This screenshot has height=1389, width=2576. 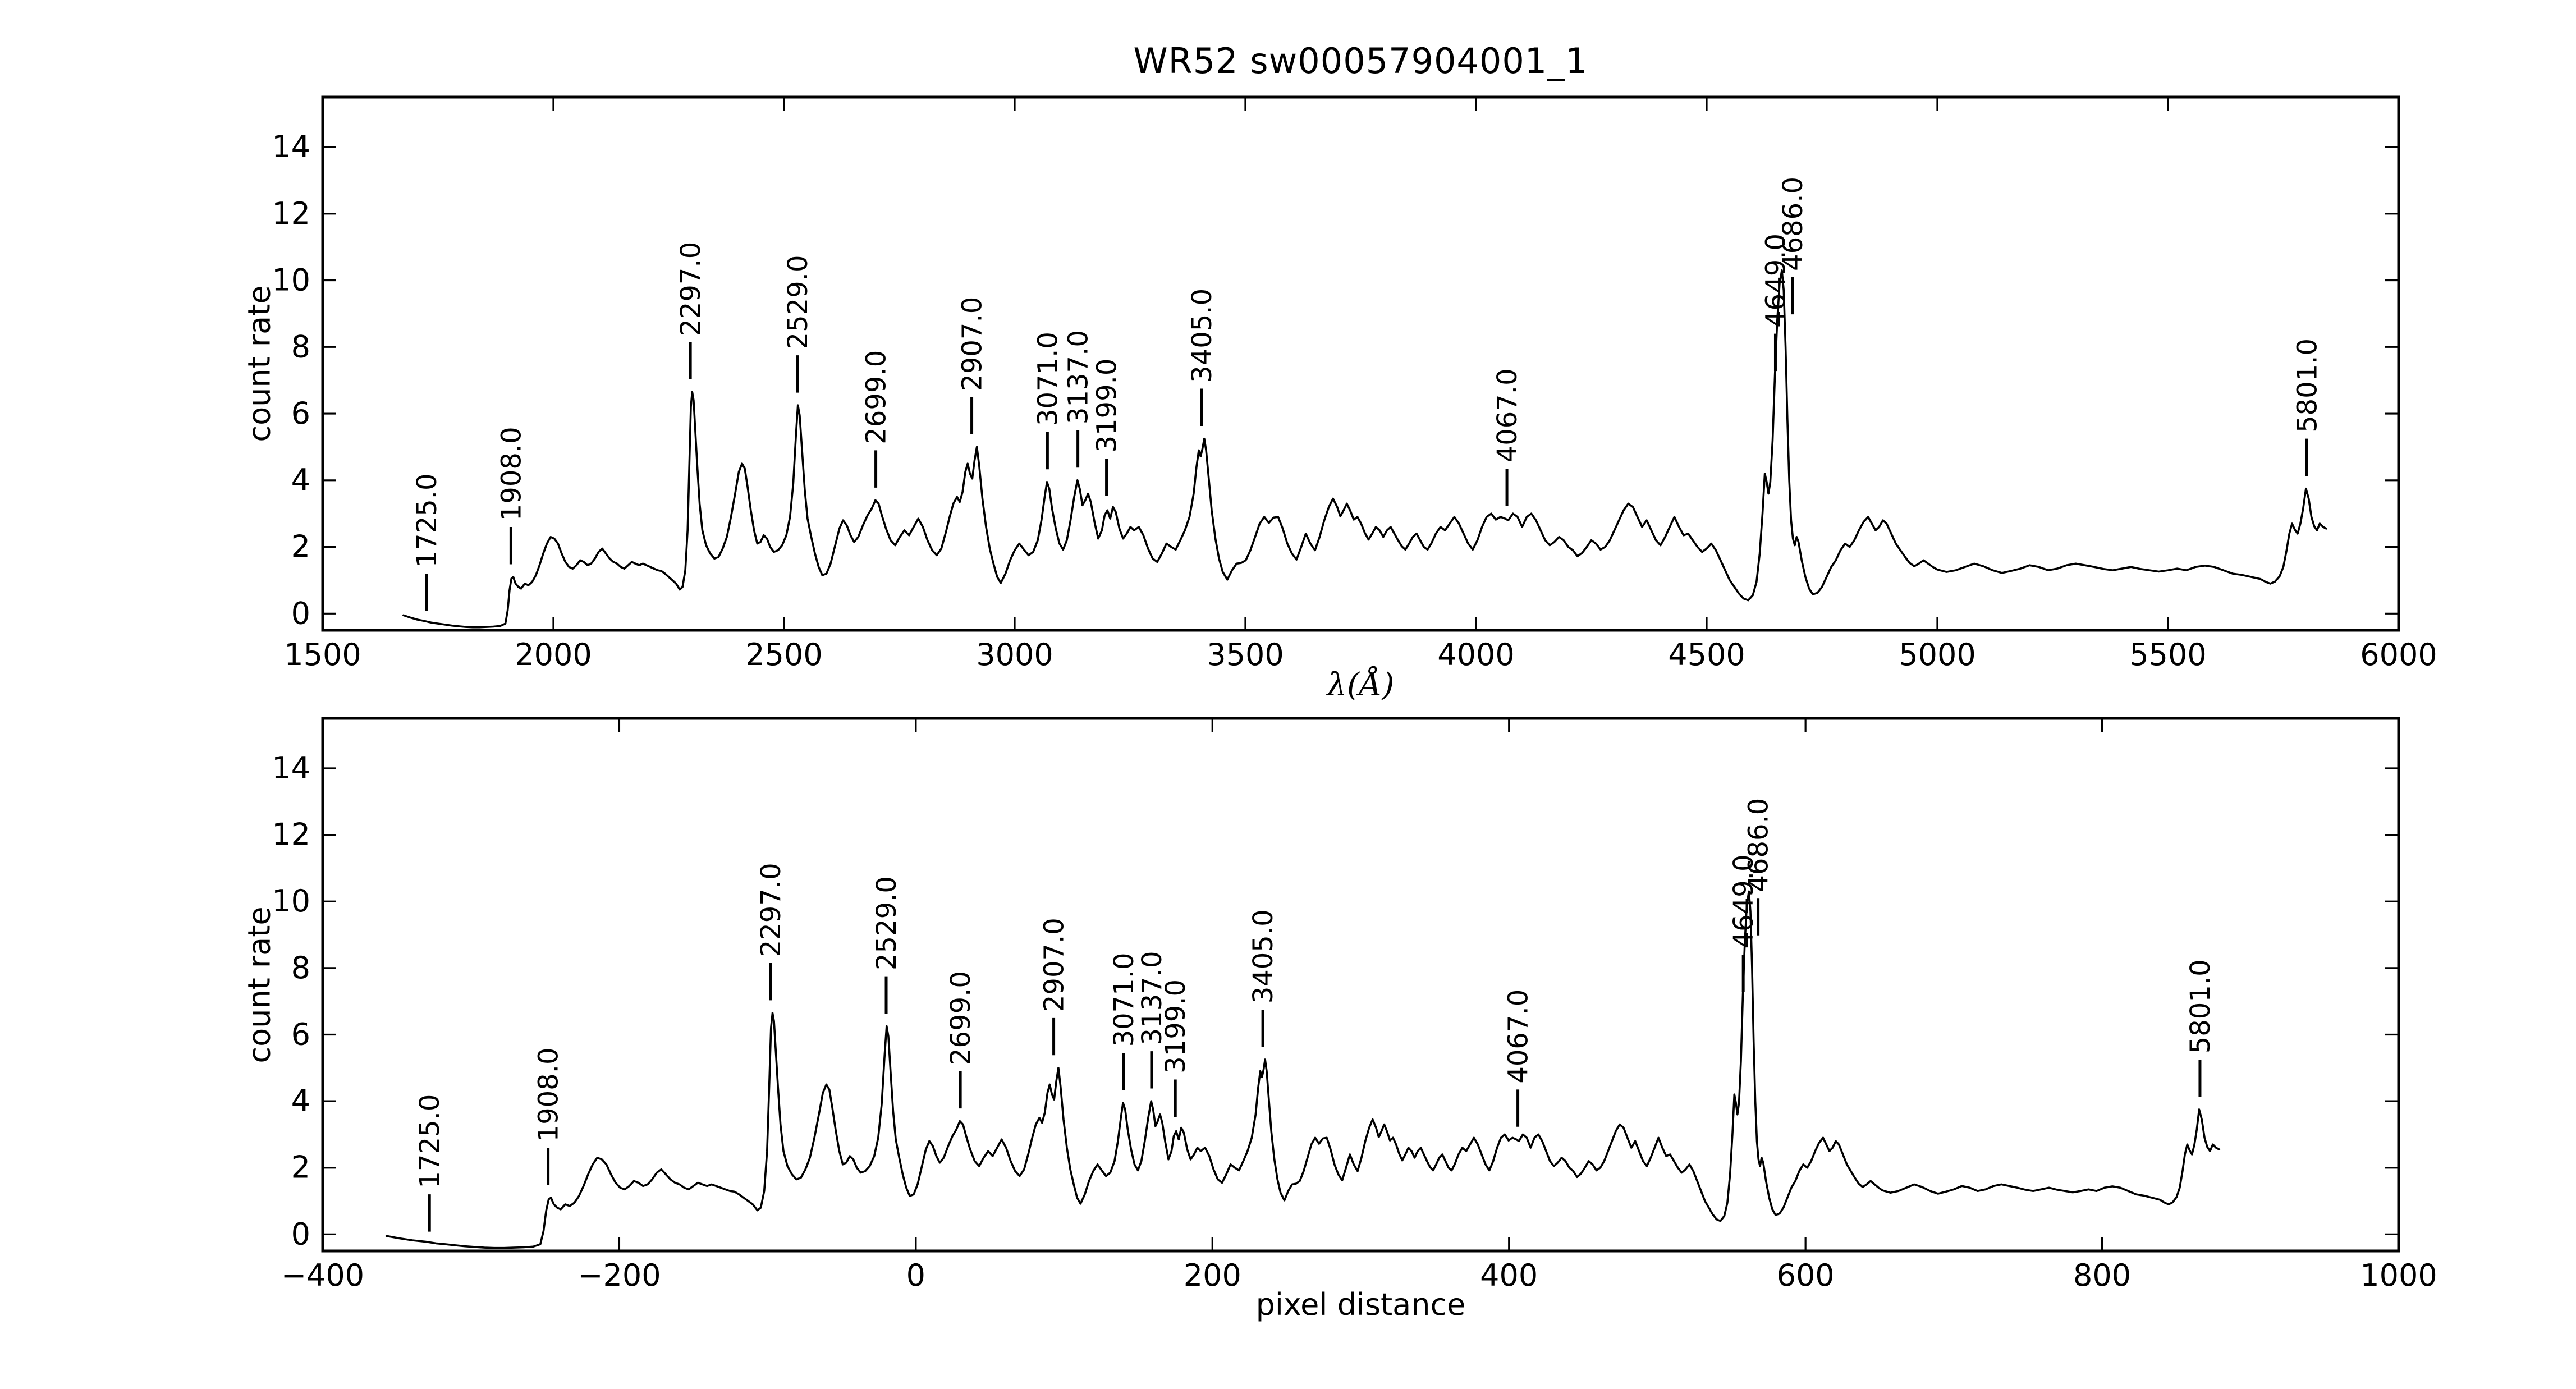 What do you see at coordinates (259, 984) in the screenshot?
I see `bottom-yaxis-label: count rate` at bounding box center [259, 984].